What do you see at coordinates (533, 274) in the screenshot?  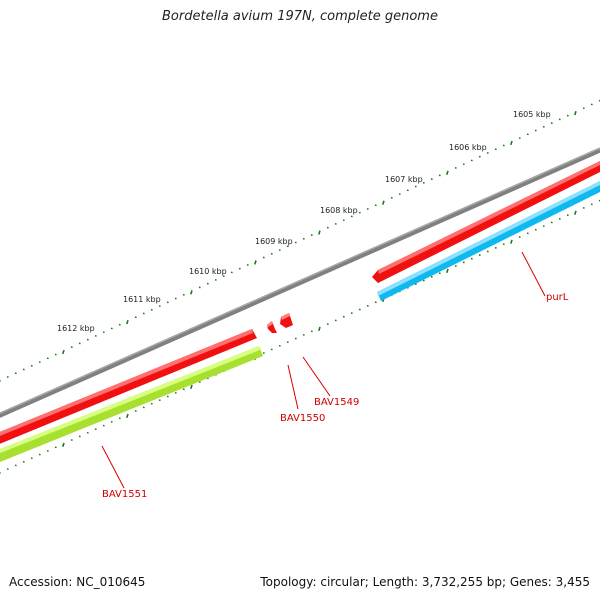 I see `leader-purL` at bounding box center [533, 274].